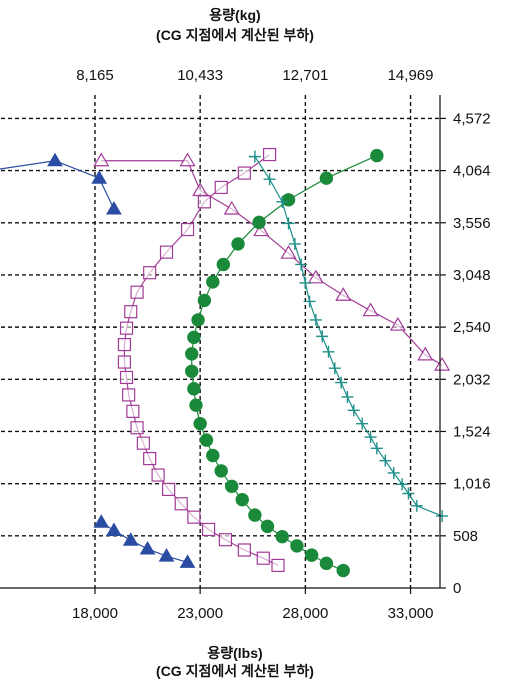 The width and height of the screenshot is (509, 681). Describe the element at coordinates (472, 223) in the screenshot. I see `right-tick-label: 3,556` at that location.